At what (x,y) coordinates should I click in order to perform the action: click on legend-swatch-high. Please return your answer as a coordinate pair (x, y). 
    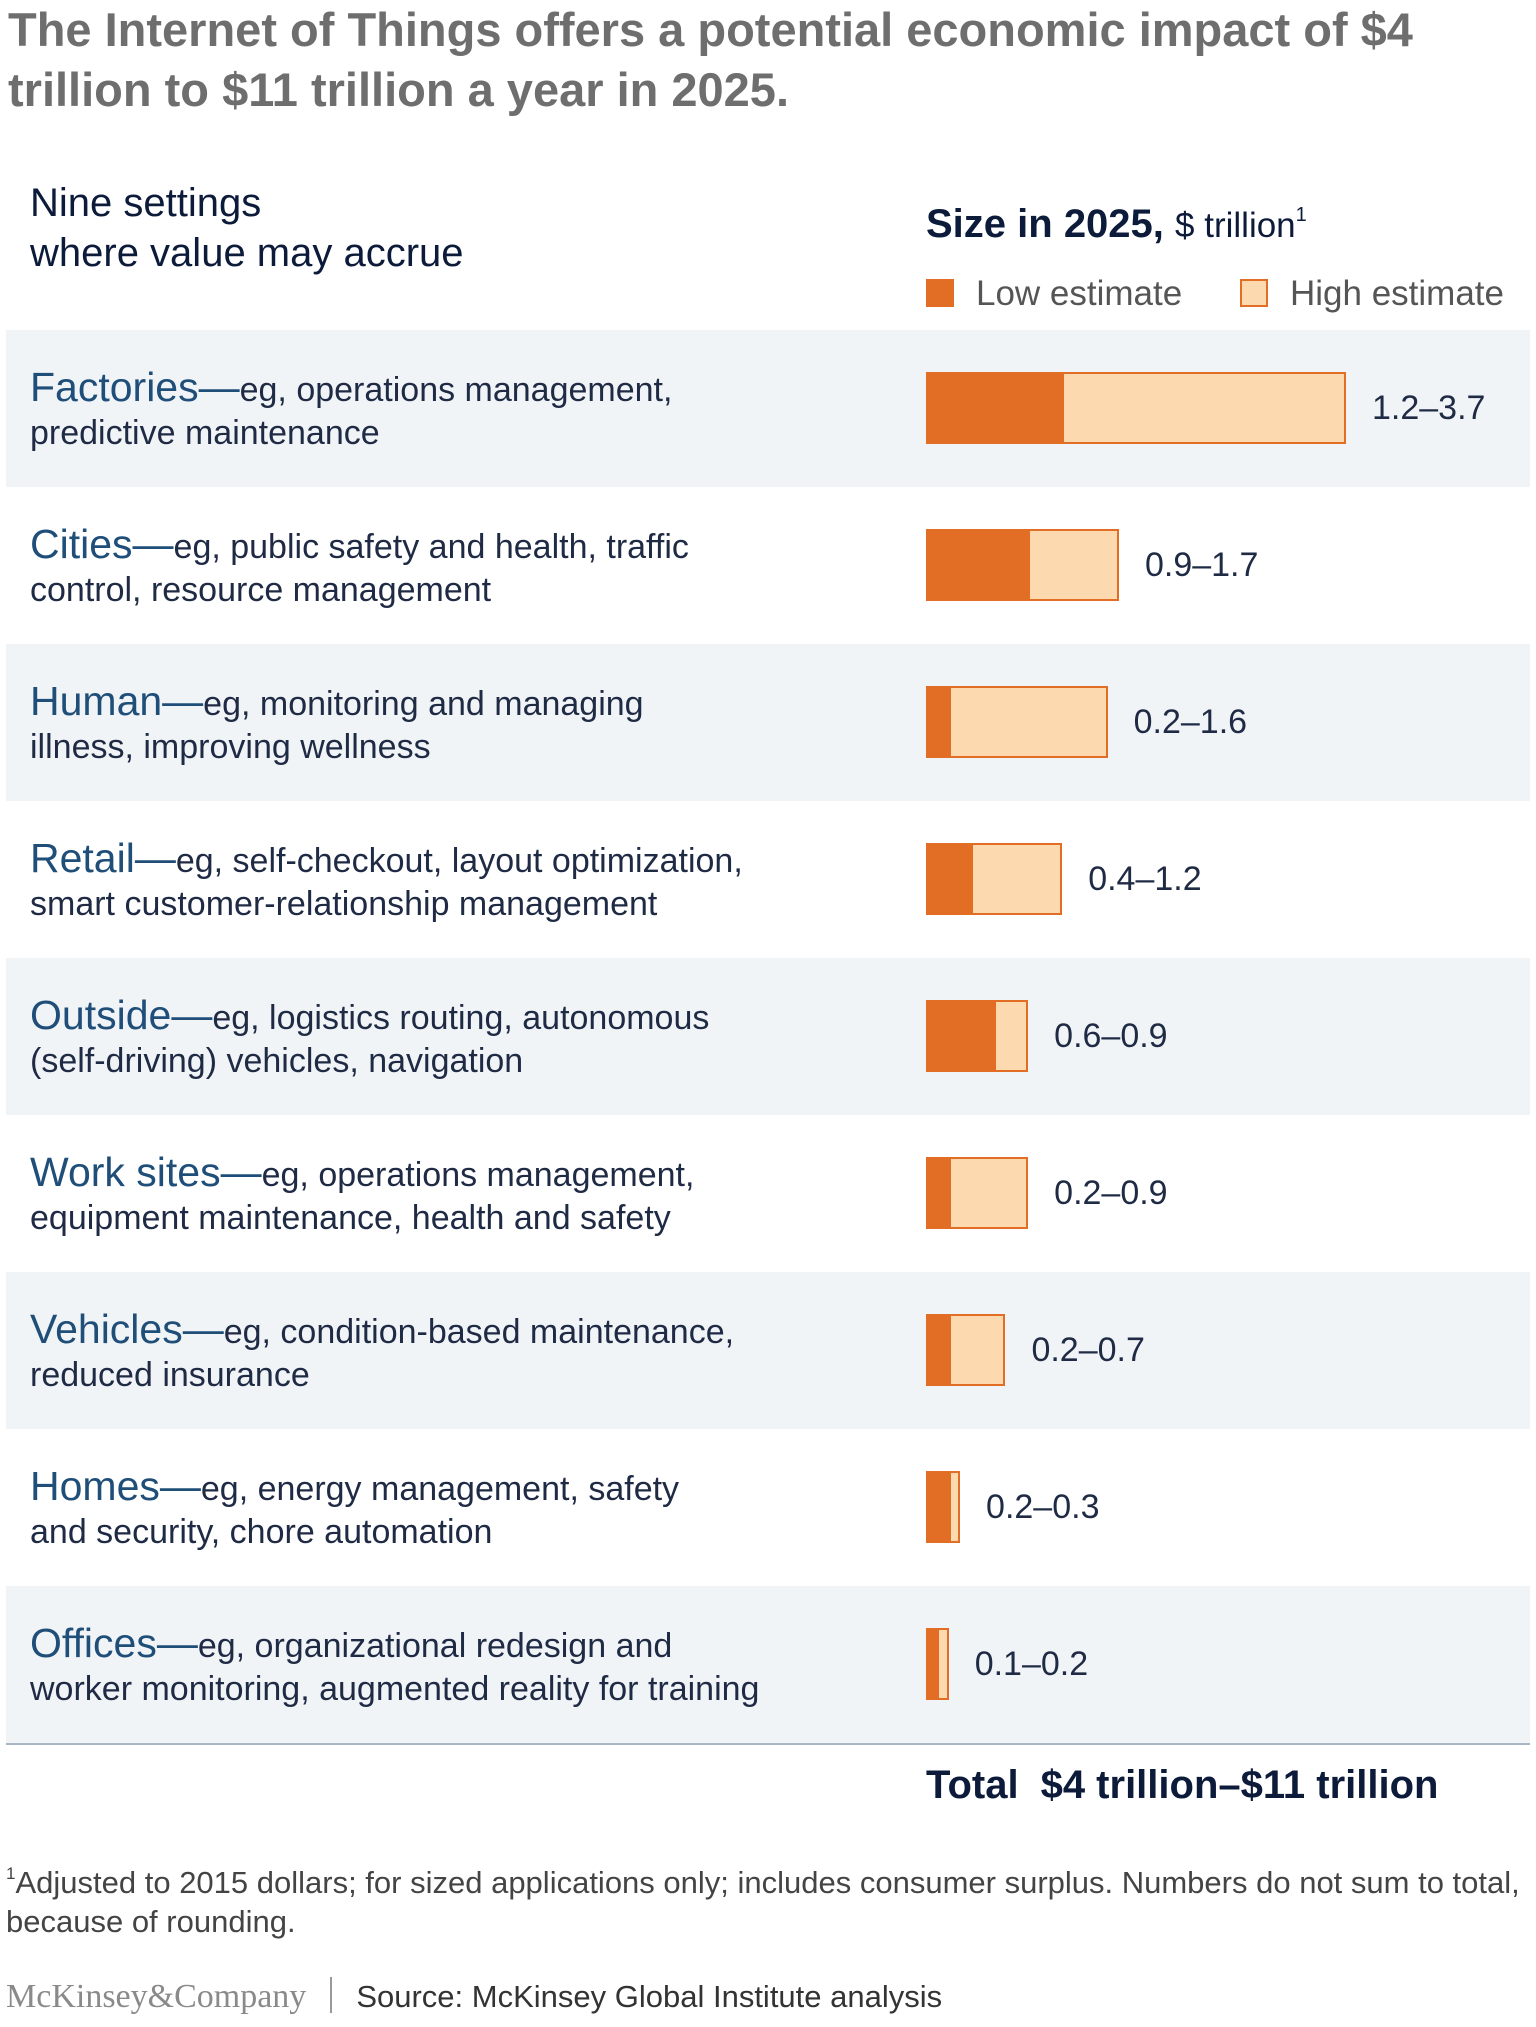
    Looking at the image, I should click on (1254, 293).